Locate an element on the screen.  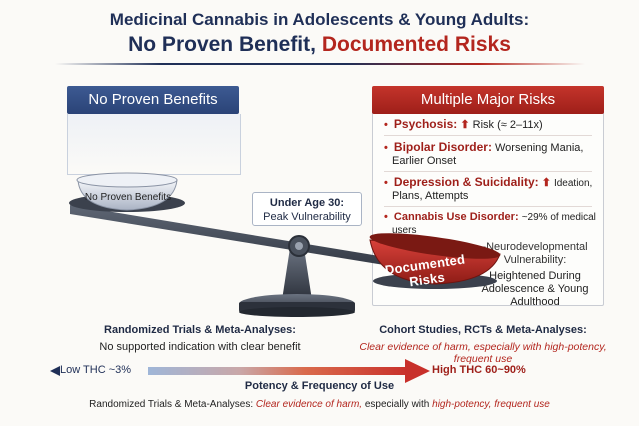
benefit-panel-background is located at coordinates (154, 144).